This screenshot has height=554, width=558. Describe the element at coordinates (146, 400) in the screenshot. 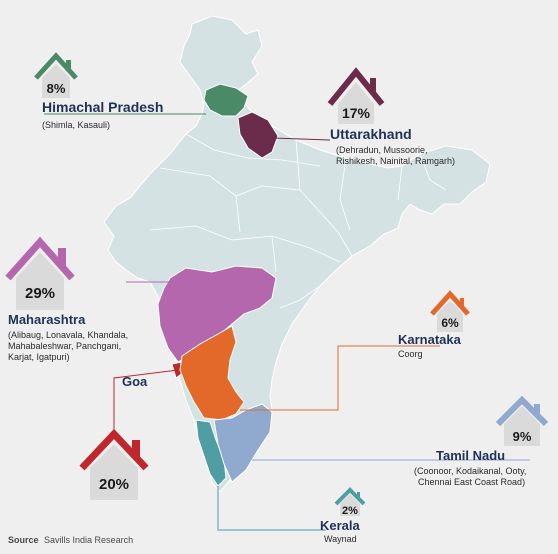

I see `goa-leader` at that location.